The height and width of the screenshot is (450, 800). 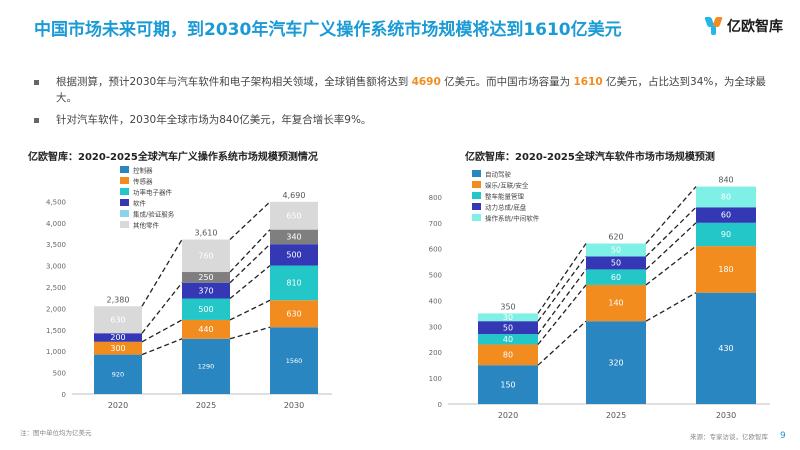 I want to click on data-label: 140, so click(x=615, y=303).